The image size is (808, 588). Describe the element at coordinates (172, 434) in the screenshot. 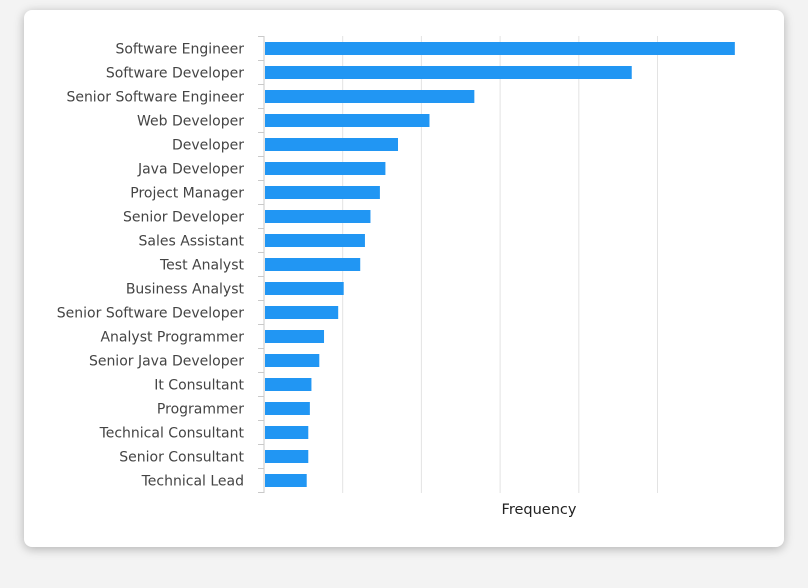

I see `category-label: Technical Consultant` at that location.